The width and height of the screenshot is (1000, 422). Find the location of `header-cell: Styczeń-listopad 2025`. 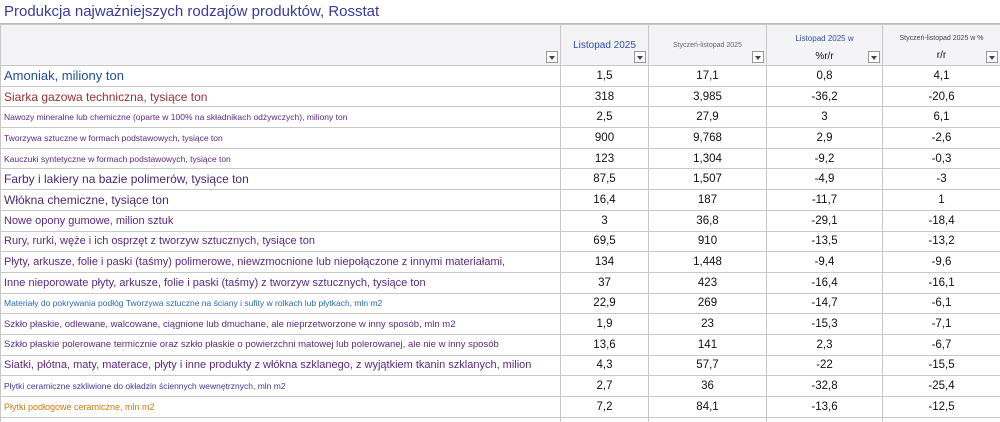

header-cell: Styczeń-listopad 2025 is located at coordinates (707, 45).